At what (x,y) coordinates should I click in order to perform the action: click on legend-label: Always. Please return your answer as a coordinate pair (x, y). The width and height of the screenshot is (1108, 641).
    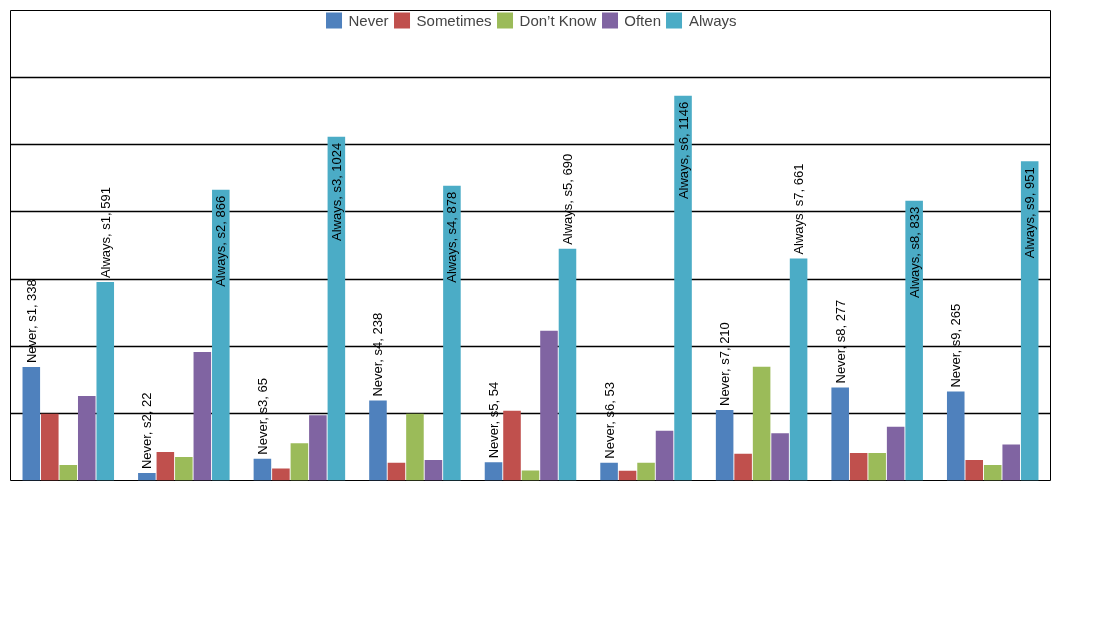
    Looking at the image, I should click on (712, 20).